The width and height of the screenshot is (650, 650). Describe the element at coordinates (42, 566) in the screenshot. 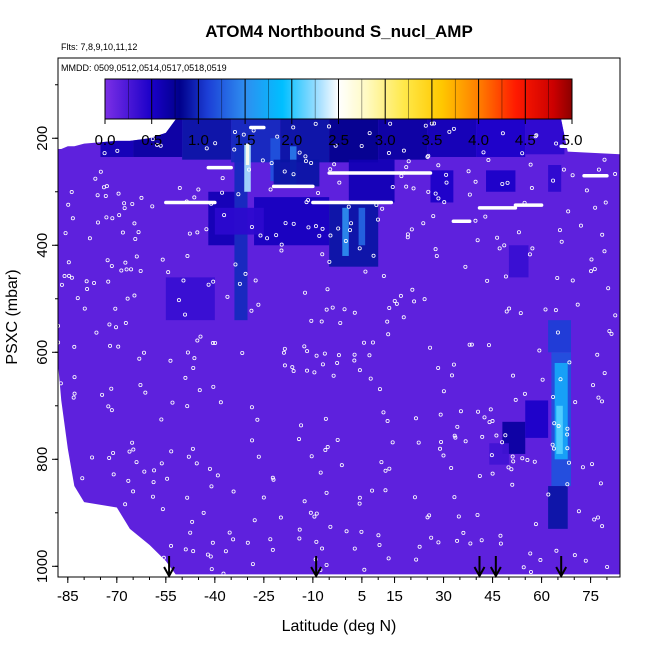

I see `y-tick-label: 1000` at that location.